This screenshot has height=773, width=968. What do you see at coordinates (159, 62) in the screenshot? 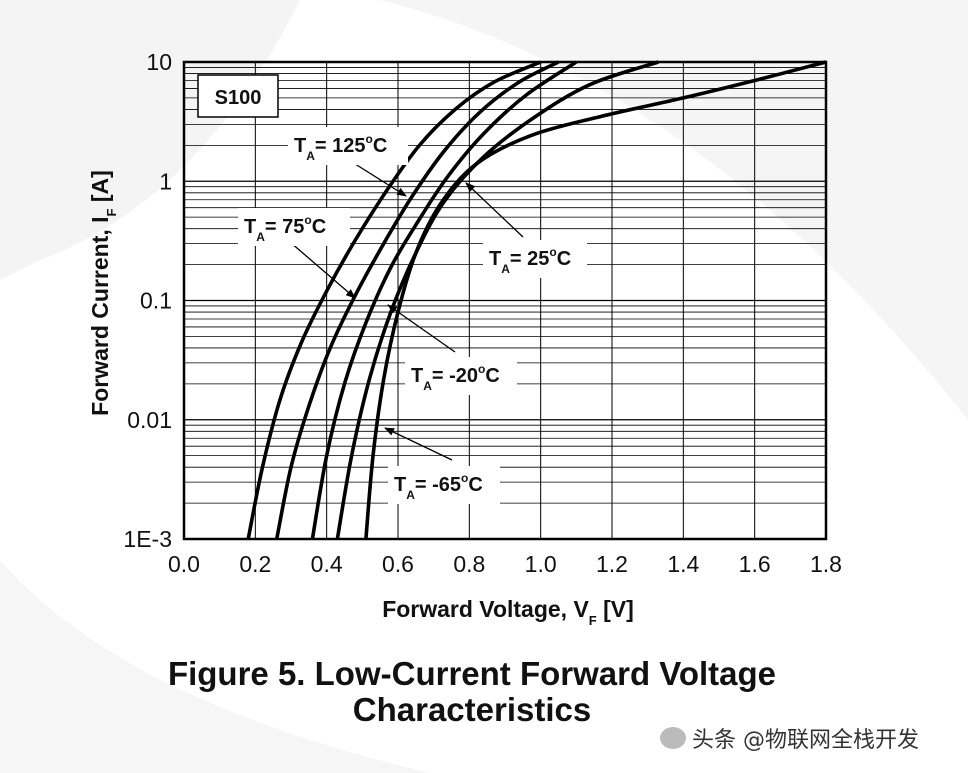
I see `y-tick-label: 10` at bounding box center [159, 62].